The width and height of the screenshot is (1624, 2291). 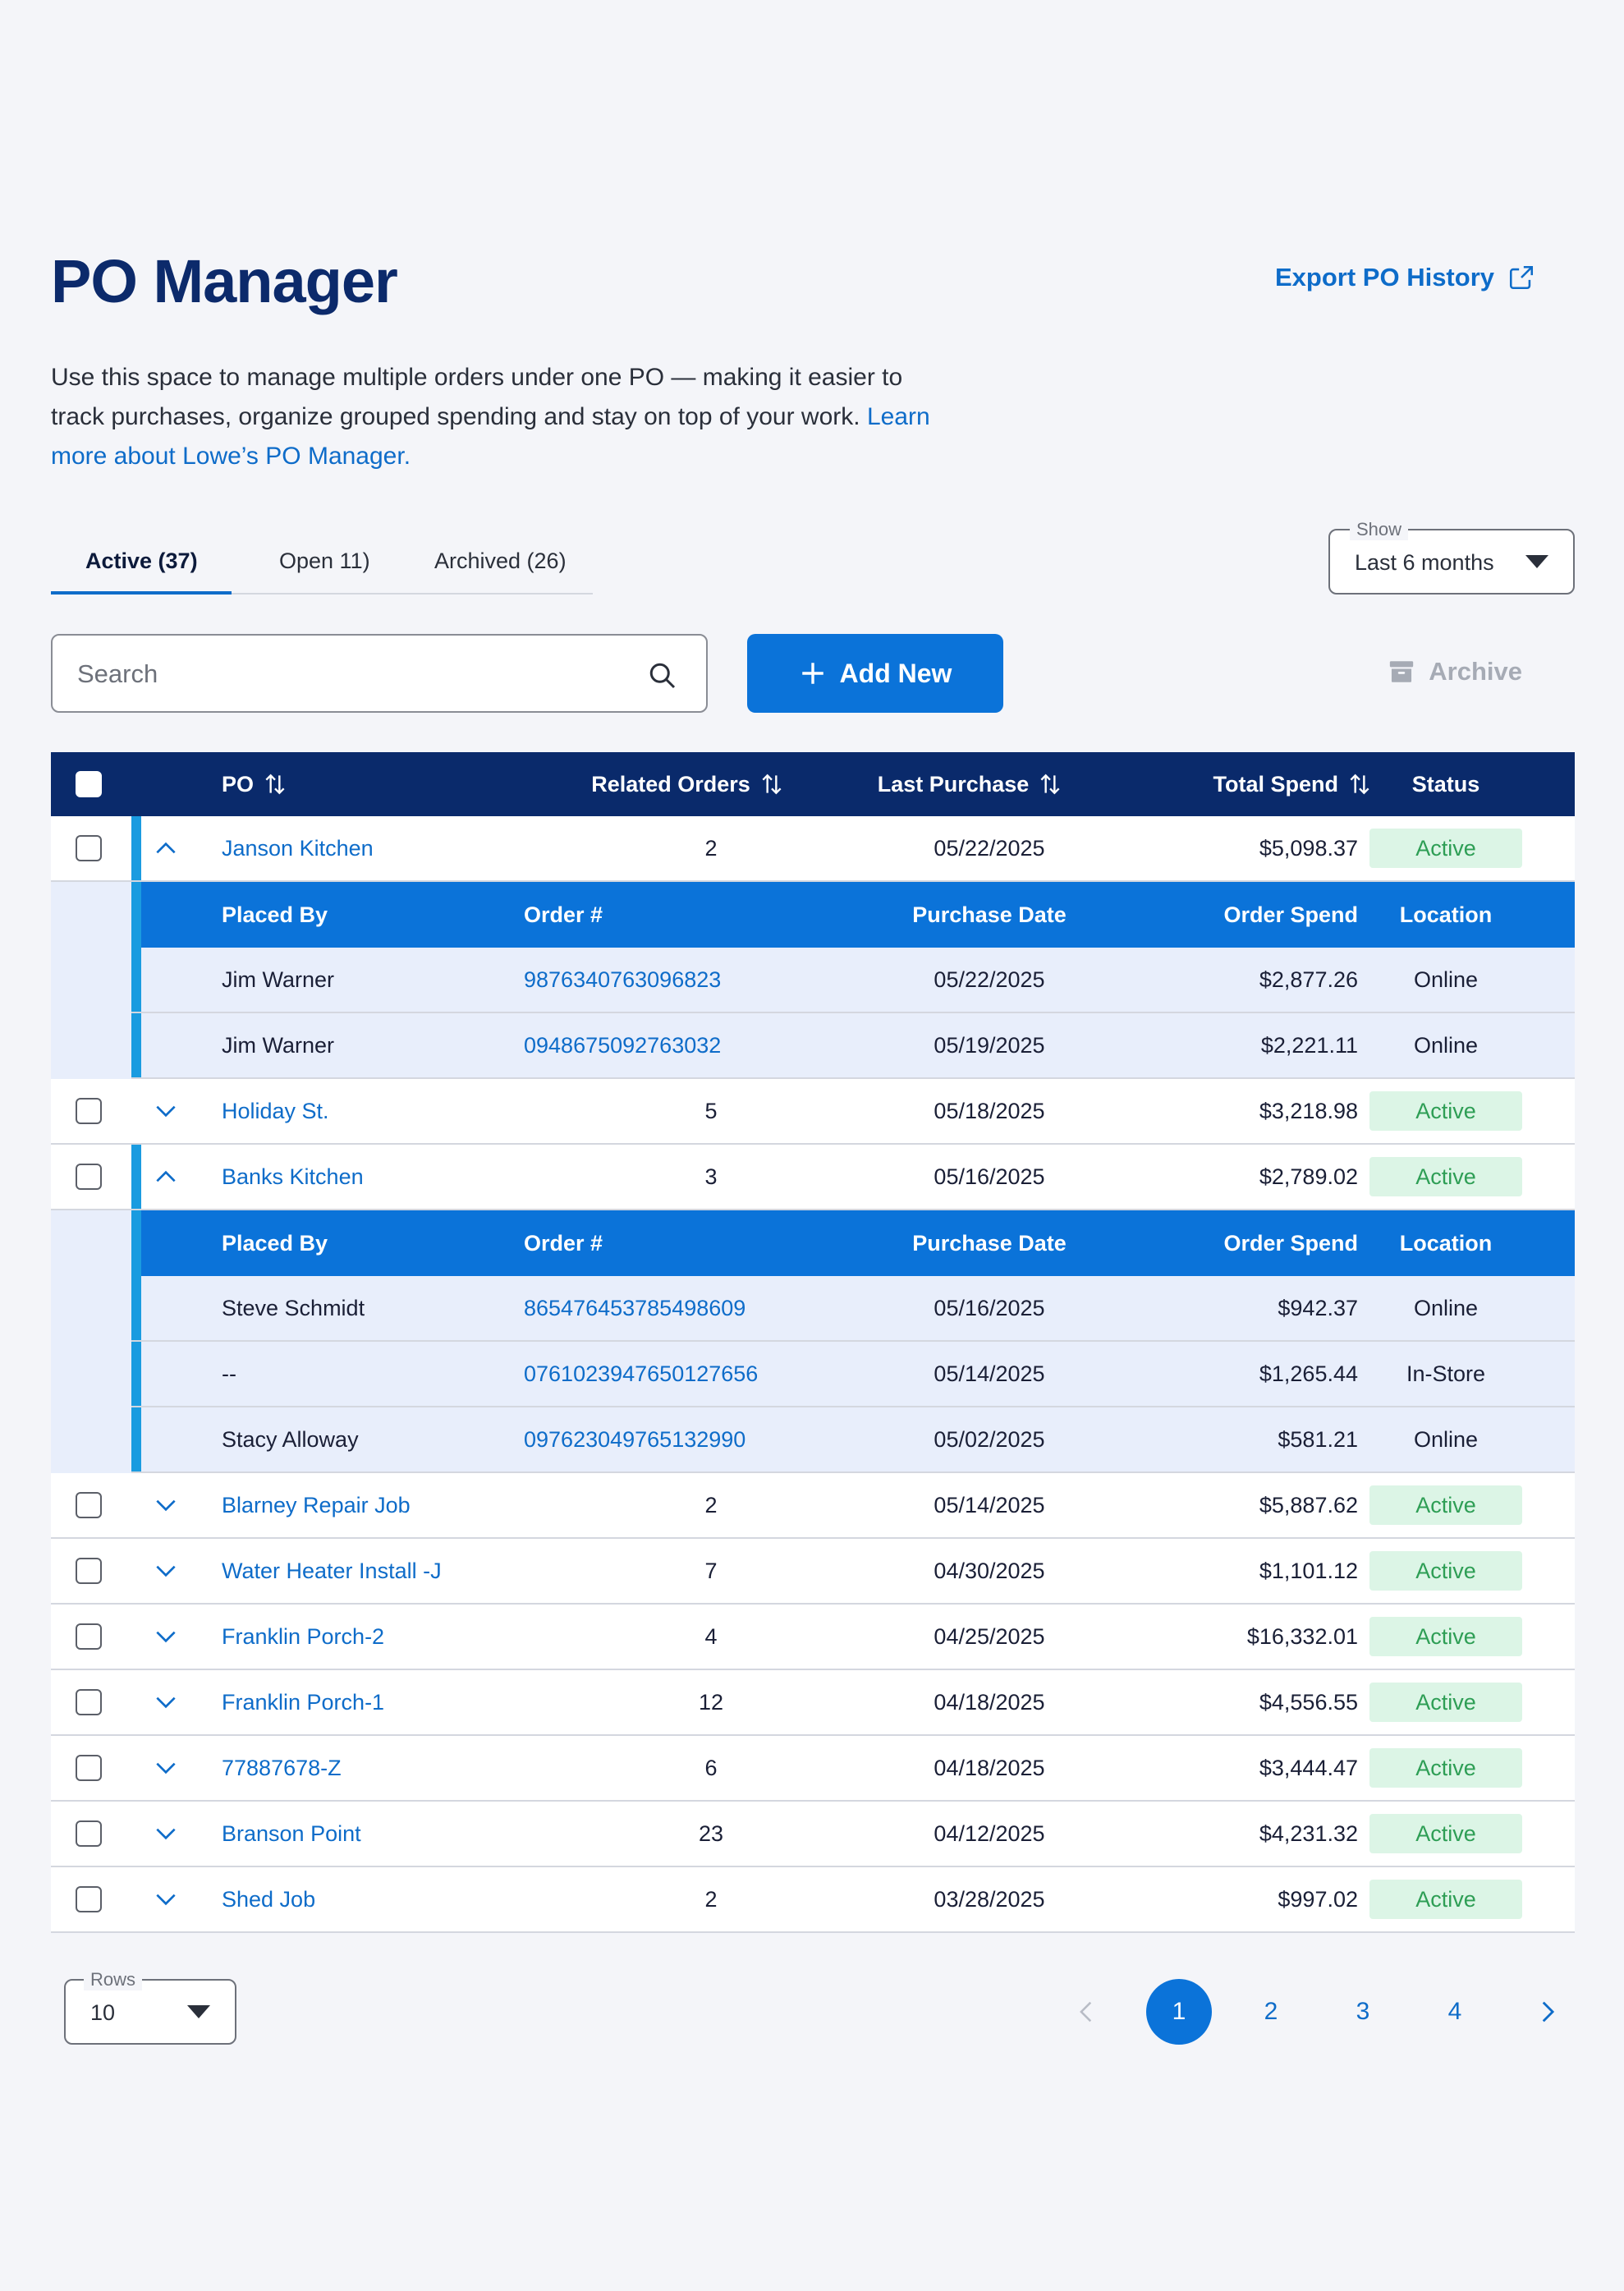 I want to click on po-name-link: Shed Job, so click(x=269, y=1899).